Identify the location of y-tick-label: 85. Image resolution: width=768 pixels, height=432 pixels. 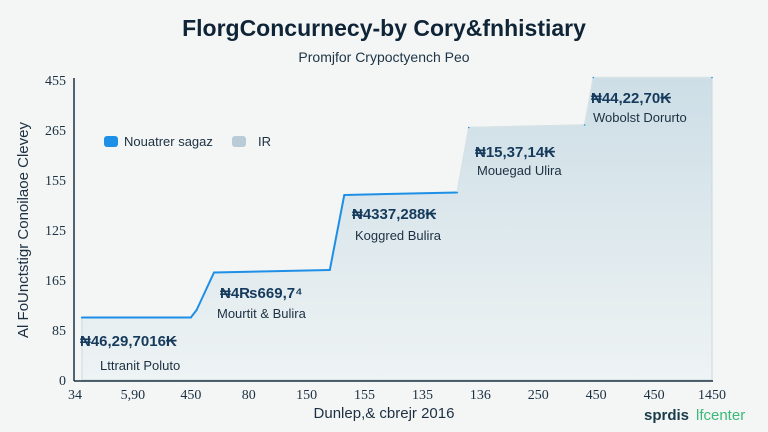
(59, 331).